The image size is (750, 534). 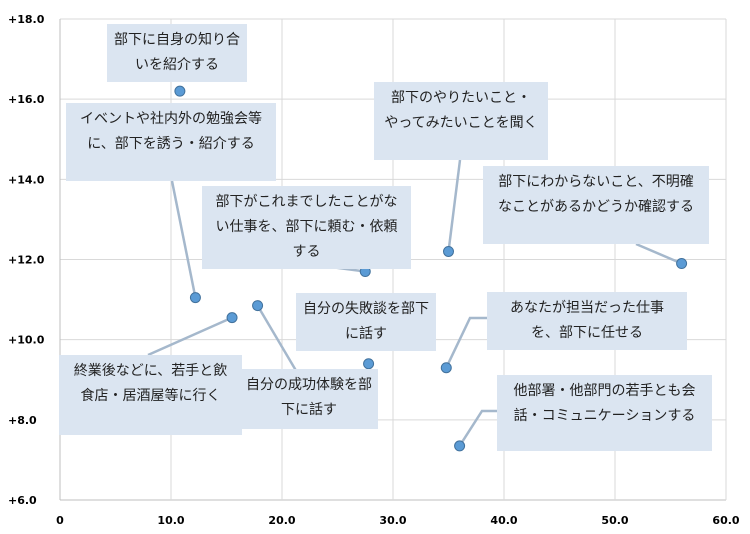 I want to click on y-tick-label: +6.0, so click(x=22, y=500).